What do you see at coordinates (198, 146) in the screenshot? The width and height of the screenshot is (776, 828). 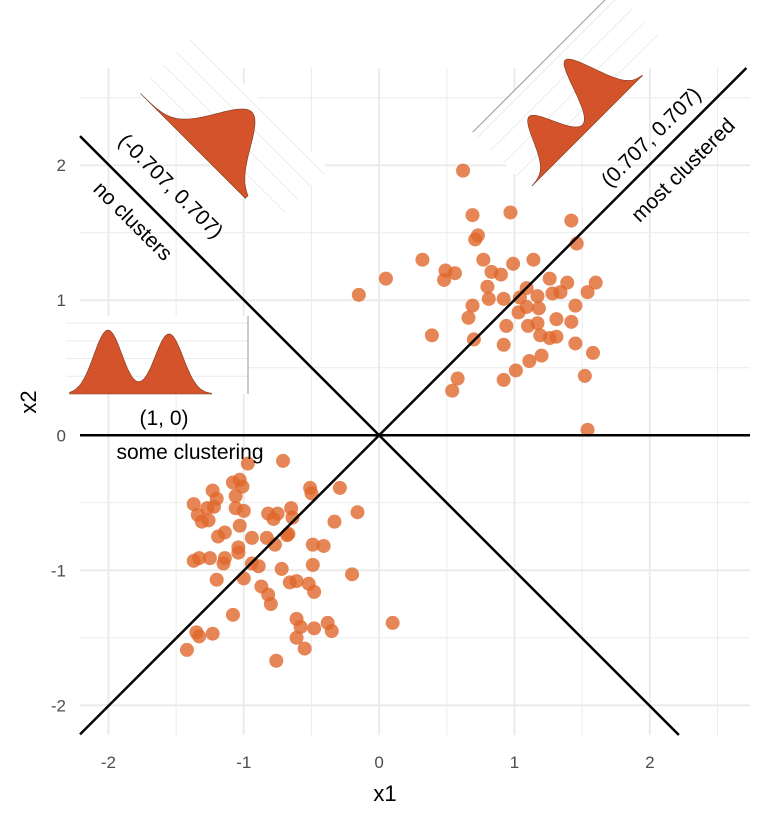 I see `density-curve` at bounding box center [198, 146].